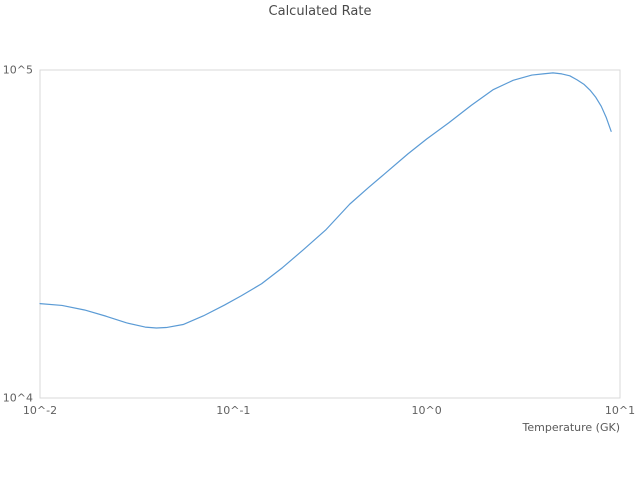 This screenshot has height=480, width=640. What do you see at coordinates (17, 70) in the screenshot?
I see `y-tick-label: 10^5` at bounding box center [17, 70].